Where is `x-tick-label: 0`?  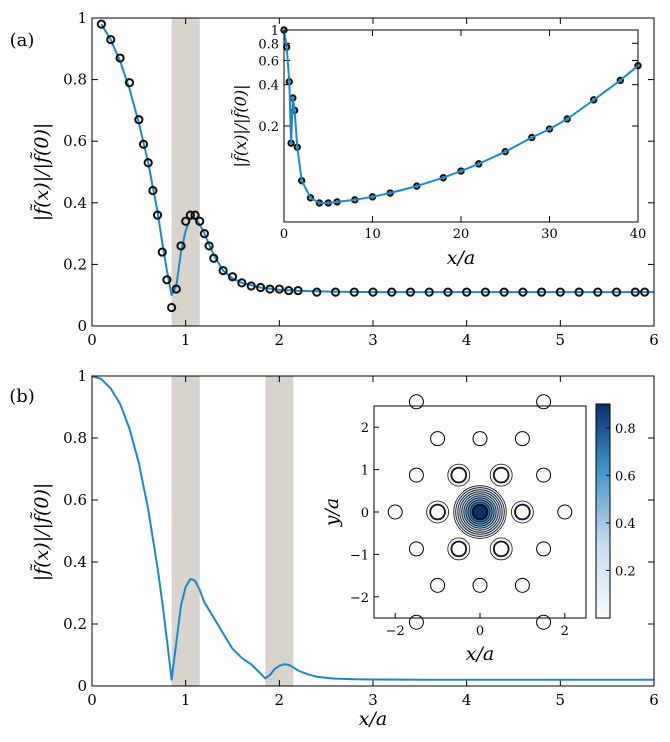
x-tick-label: 0 is located at coordinates (480, 631).